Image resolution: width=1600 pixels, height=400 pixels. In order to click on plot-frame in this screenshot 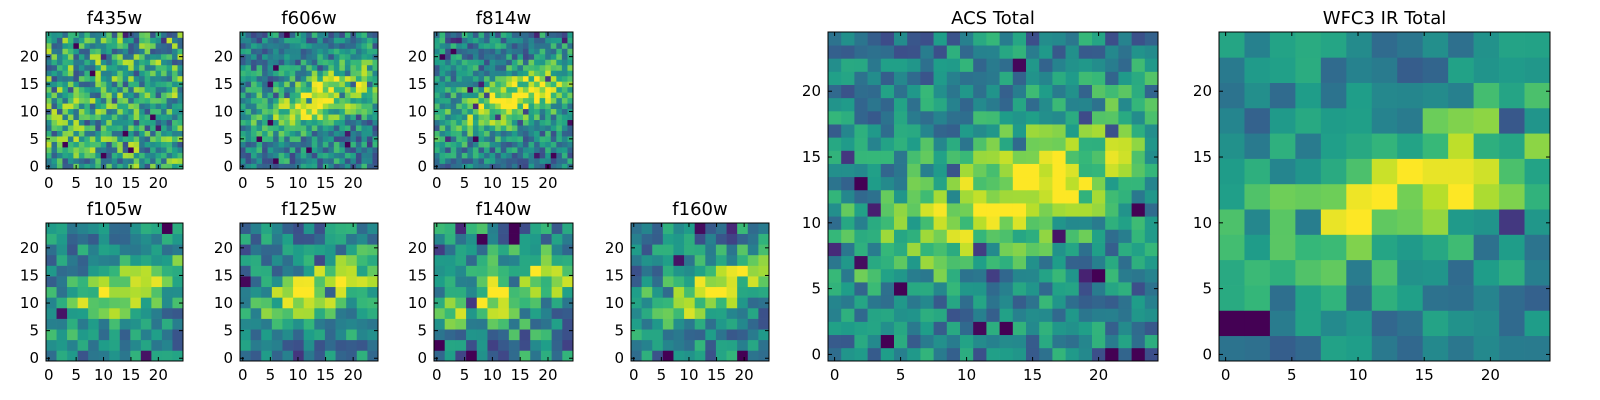, I will do `click(114, 292)`.